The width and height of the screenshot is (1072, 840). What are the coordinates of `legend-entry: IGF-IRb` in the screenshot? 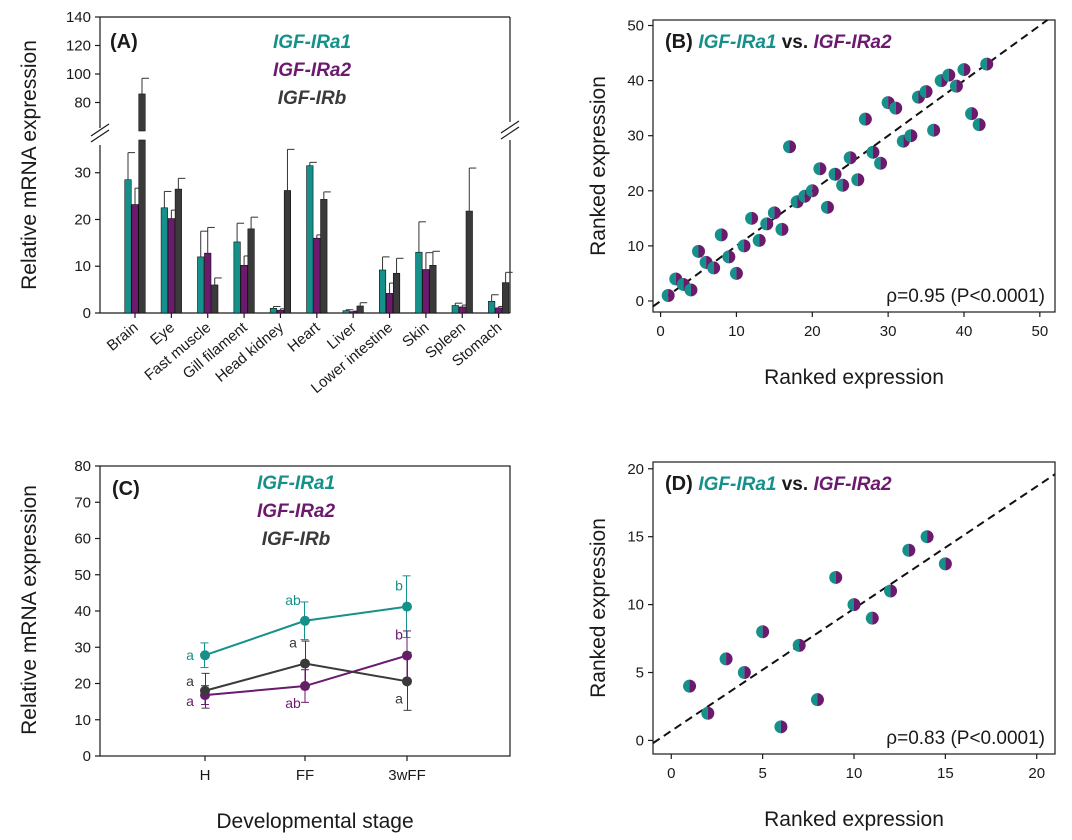 It's located at (312, 98).